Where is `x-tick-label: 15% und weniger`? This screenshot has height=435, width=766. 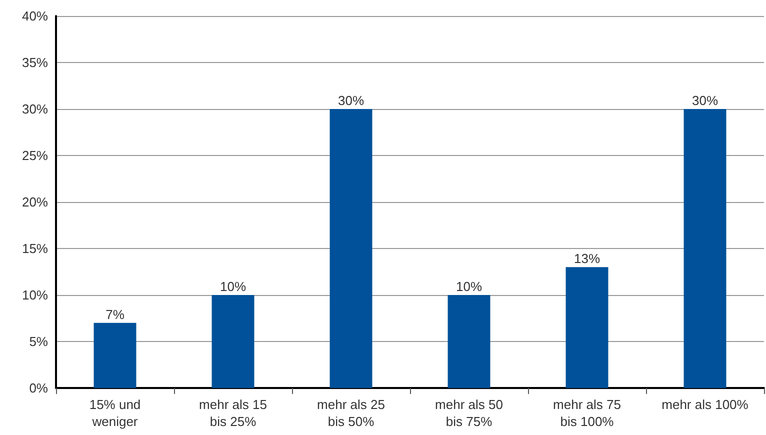
x-tick-label: 15% und weniger is located at coordinates (115, 413).